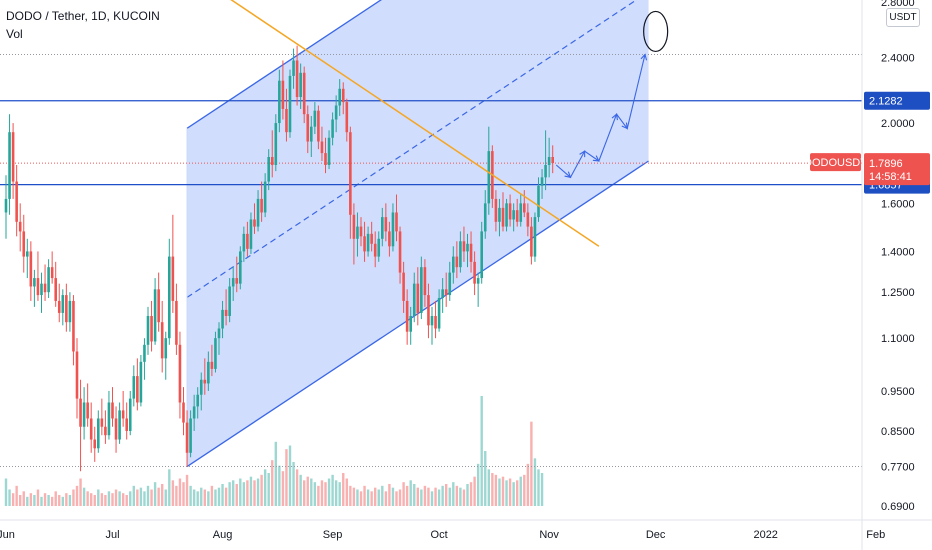 The width and height of the screenshot is (932, 550). I want to click on currency-unit-button: USDT, so click(903, 17).